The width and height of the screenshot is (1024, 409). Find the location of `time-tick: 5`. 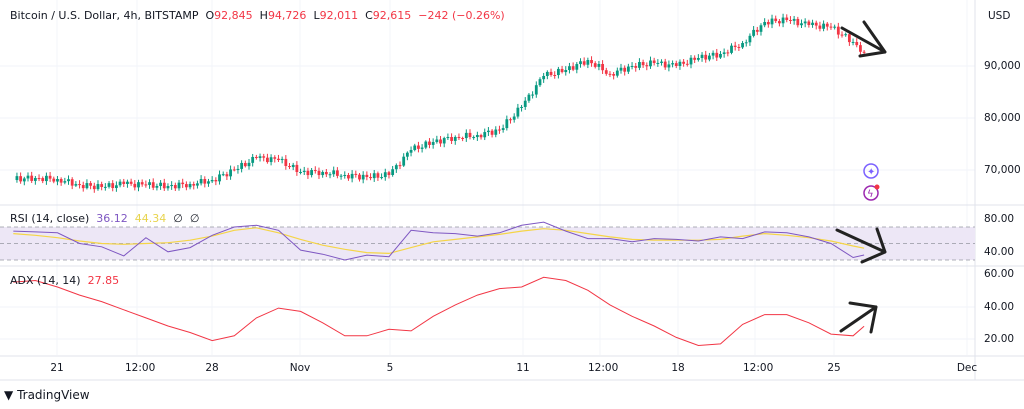

time-tick: 5 is located at coordinates (390, 368).